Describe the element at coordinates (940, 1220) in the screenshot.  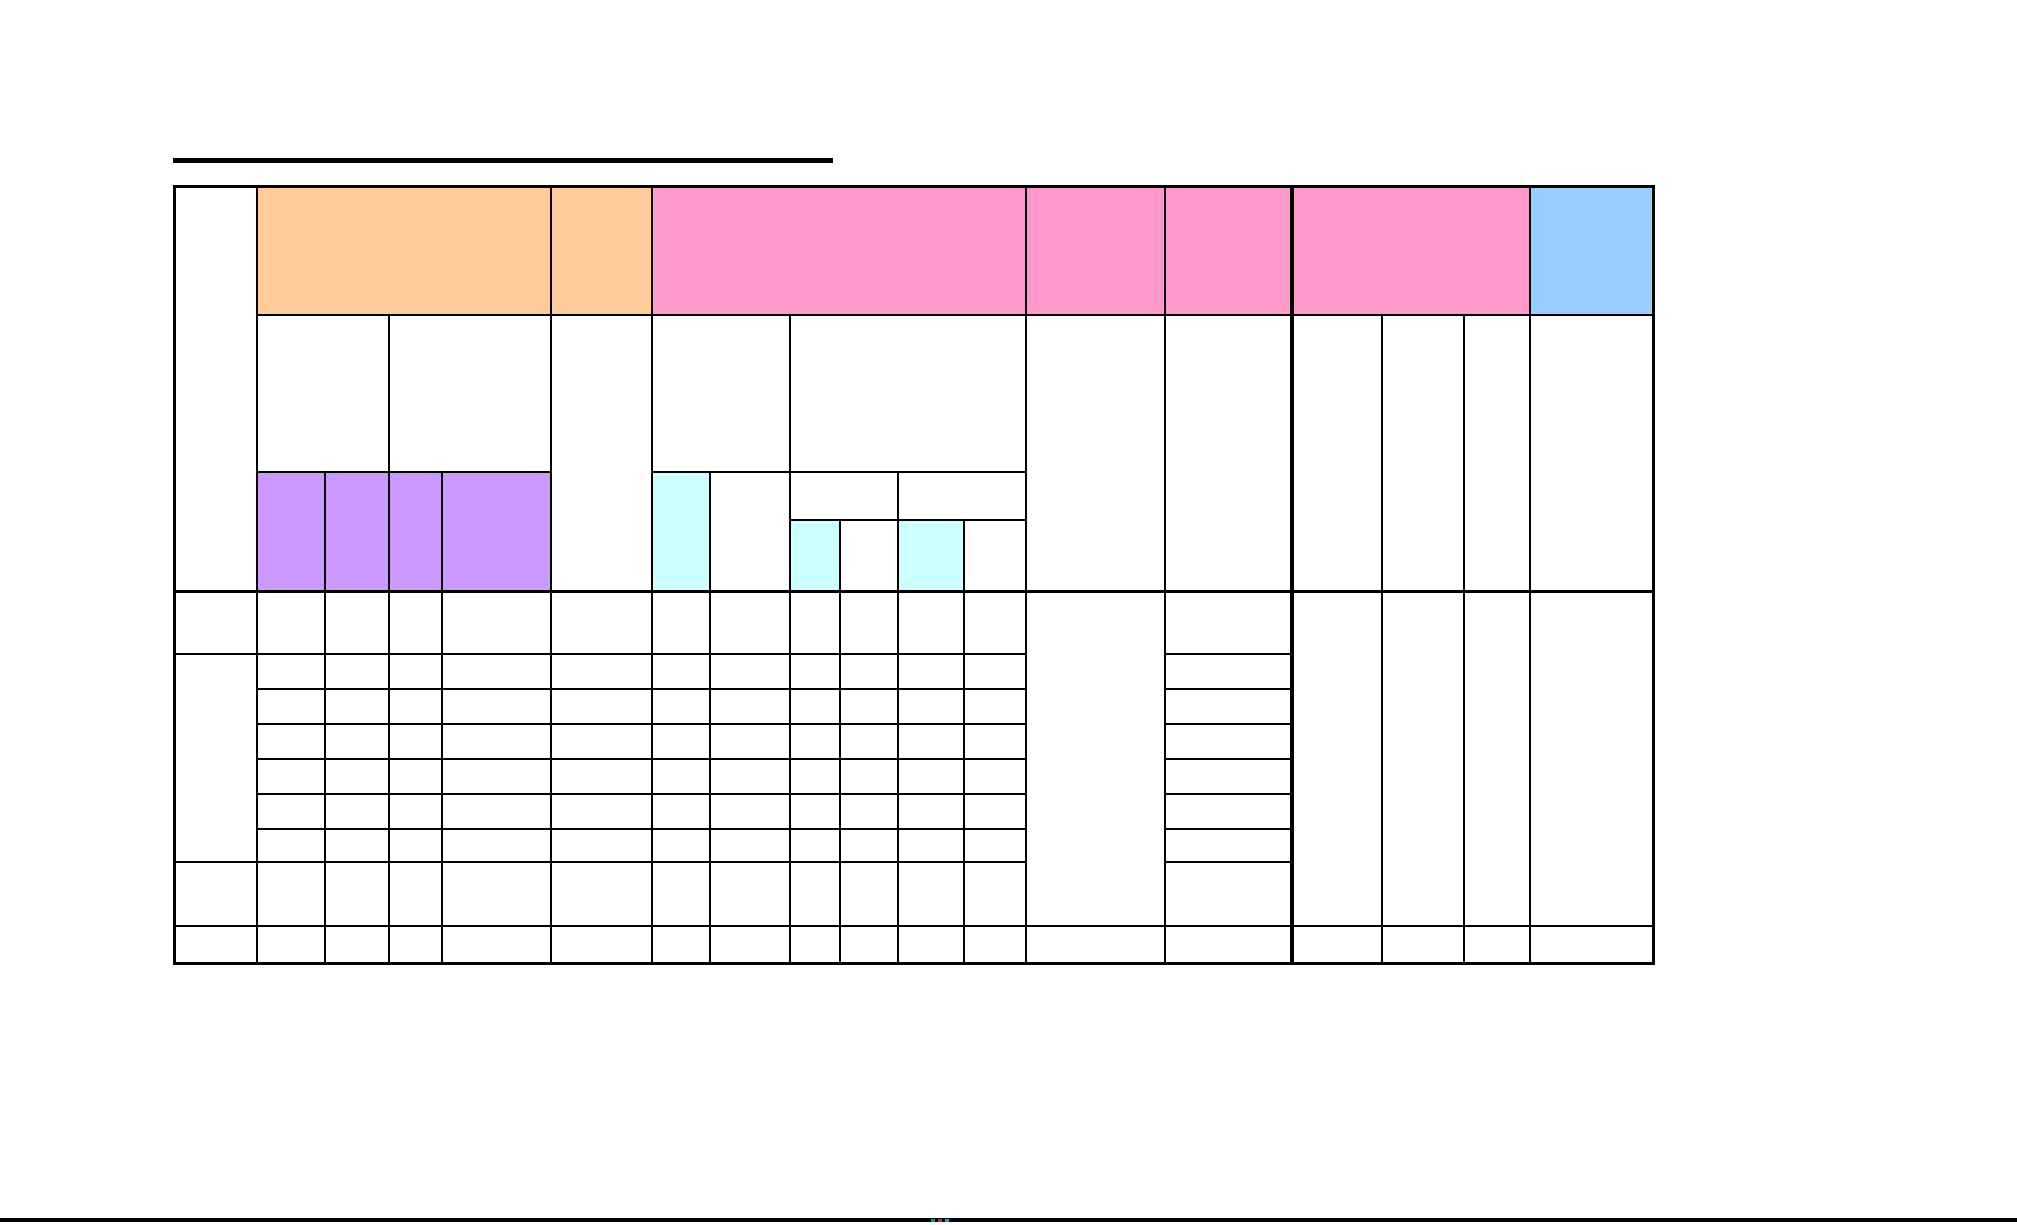
I see `bottom-edge-dot-red` at that location.